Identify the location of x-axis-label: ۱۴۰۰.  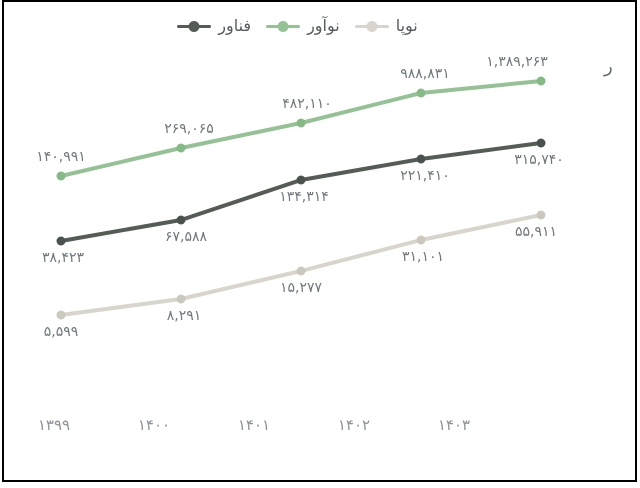
(154, 425).